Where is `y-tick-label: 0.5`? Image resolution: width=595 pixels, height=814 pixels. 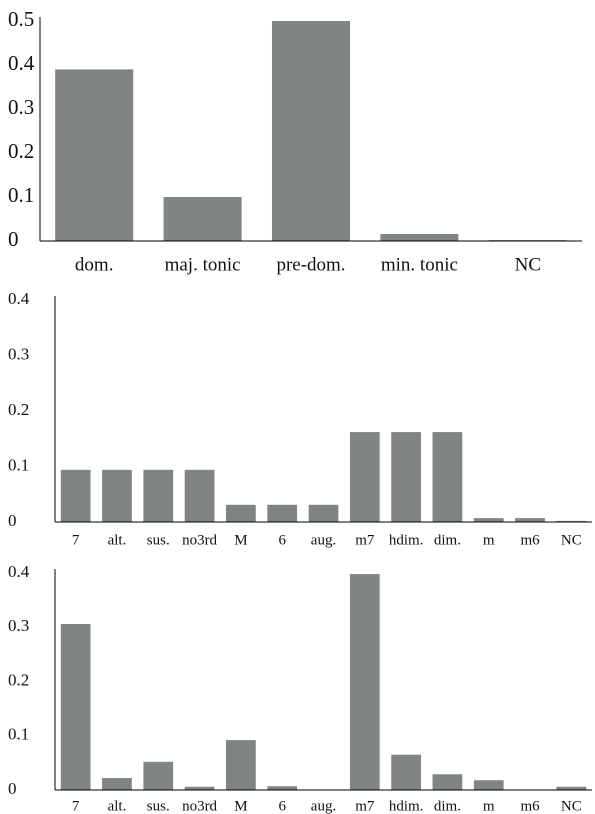
y-tick-label: 0.5 is located at coordinates (21, 19).